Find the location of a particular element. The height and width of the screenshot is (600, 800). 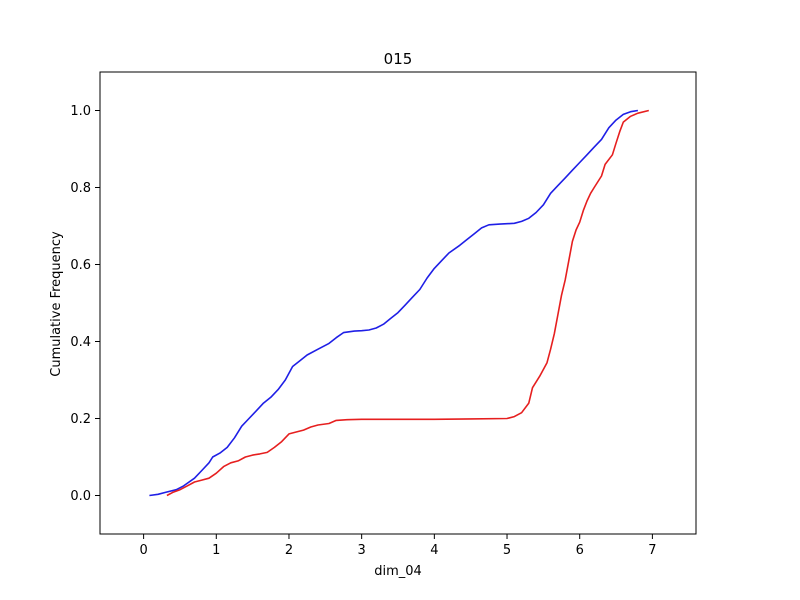

y-tick-label: 0.4 is located at coordinates (80, 342).